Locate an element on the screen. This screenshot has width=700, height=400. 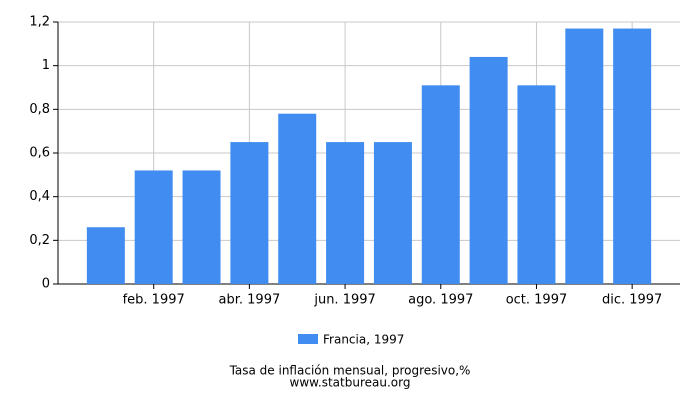
legend-label: Francia, 1997 is located at coordinates (363, 340).